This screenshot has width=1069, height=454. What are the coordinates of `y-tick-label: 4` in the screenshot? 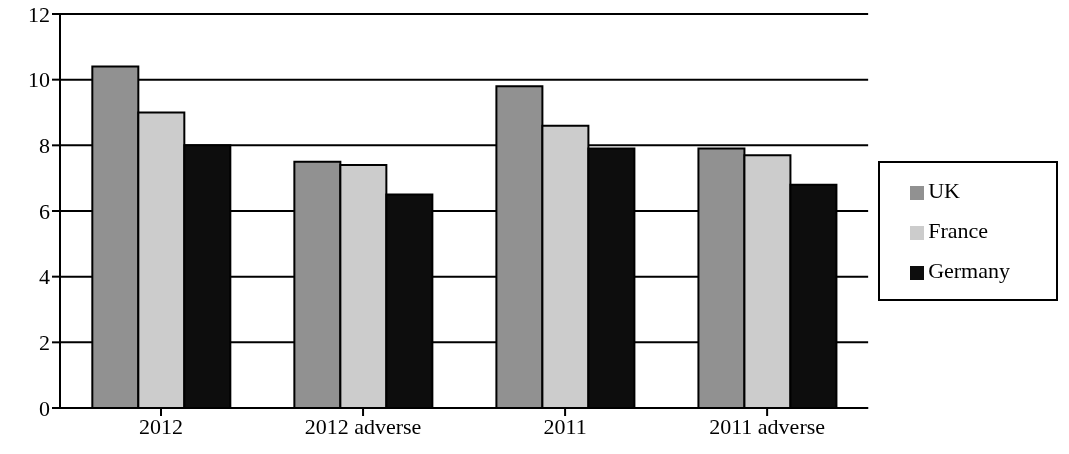 It's located at (44, 277).